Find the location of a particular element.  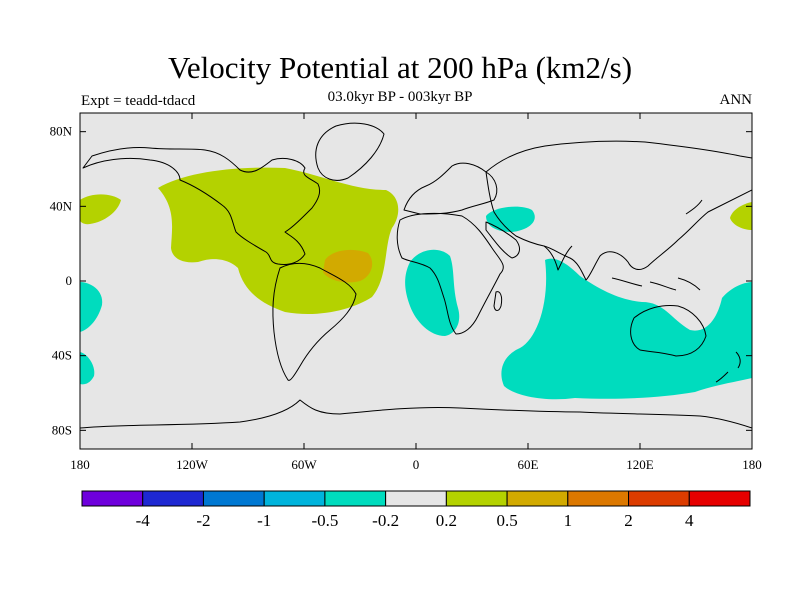

page-title: Velocity Potential at 200 hPa (km2/s) is located at coordinates (400, 67).